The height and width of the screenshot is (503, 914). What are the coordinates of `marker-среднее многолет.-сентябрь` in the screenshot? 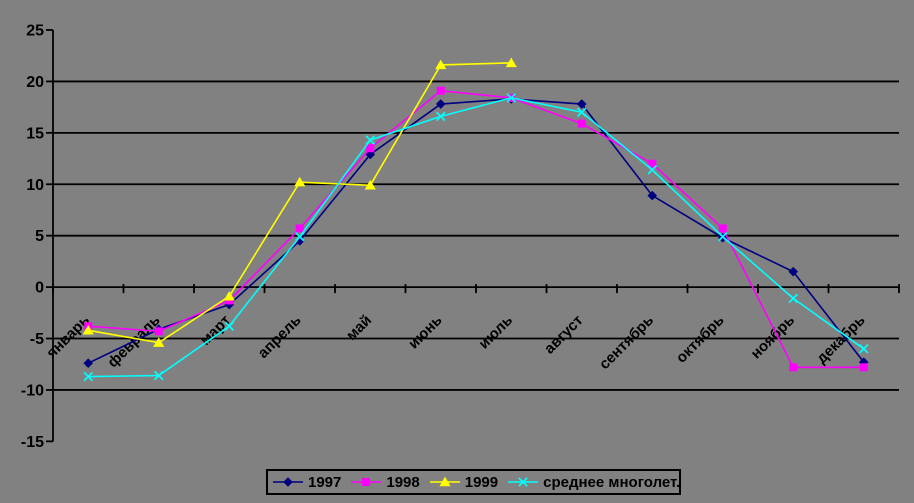 It's located at (652, 170).